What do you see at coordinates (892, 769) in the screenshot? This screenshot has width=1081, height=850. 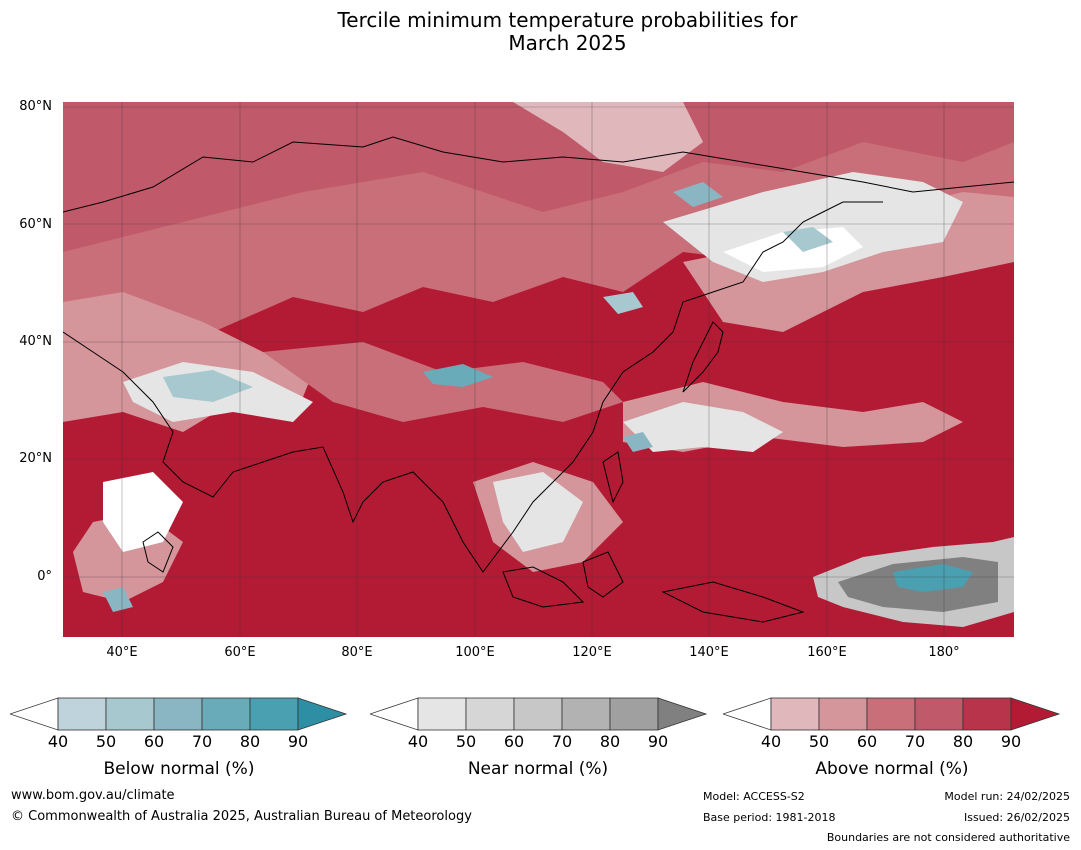 I see `colorbar-above-normal-title: Above normal (%)` at bounding box center [892, 769].